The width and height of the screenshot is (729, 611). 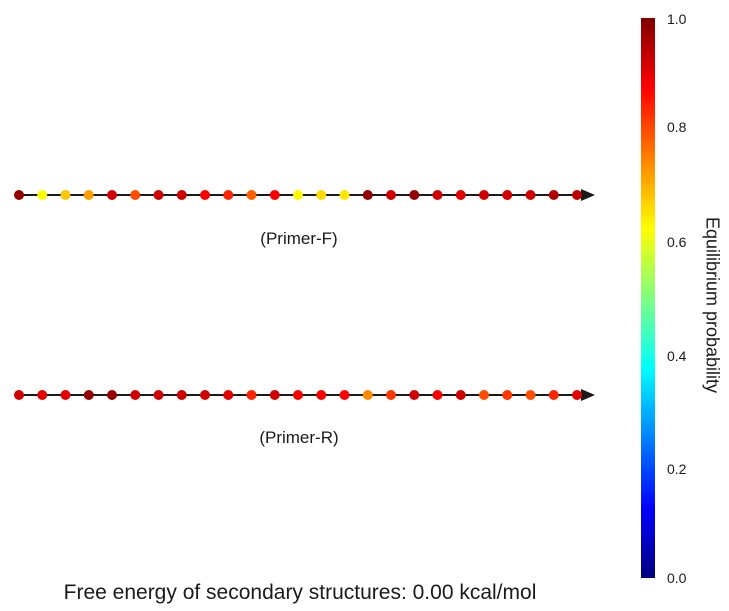 What do you see at coordinates (299, 437) in the screenshot?
I see `primer-r-label: (Primer-R)` at bounding box center [299, 437].